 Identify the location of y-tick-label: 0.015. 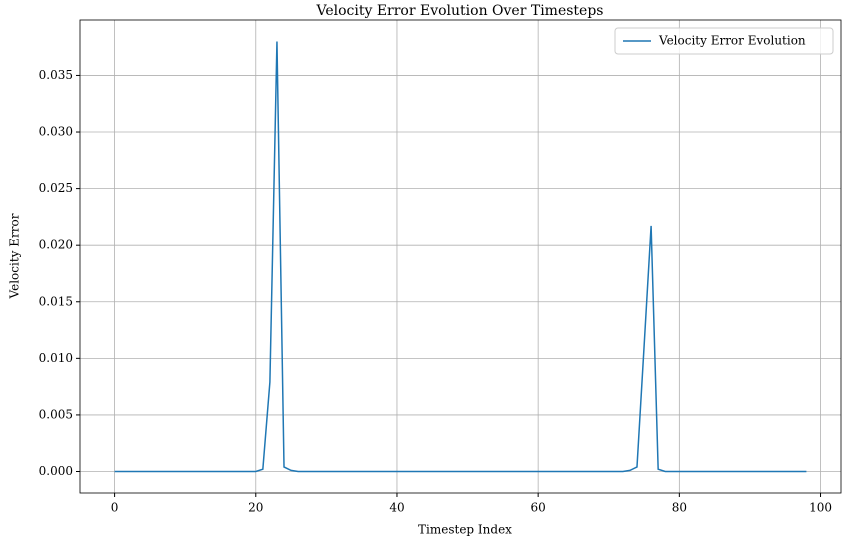
(56, 301).